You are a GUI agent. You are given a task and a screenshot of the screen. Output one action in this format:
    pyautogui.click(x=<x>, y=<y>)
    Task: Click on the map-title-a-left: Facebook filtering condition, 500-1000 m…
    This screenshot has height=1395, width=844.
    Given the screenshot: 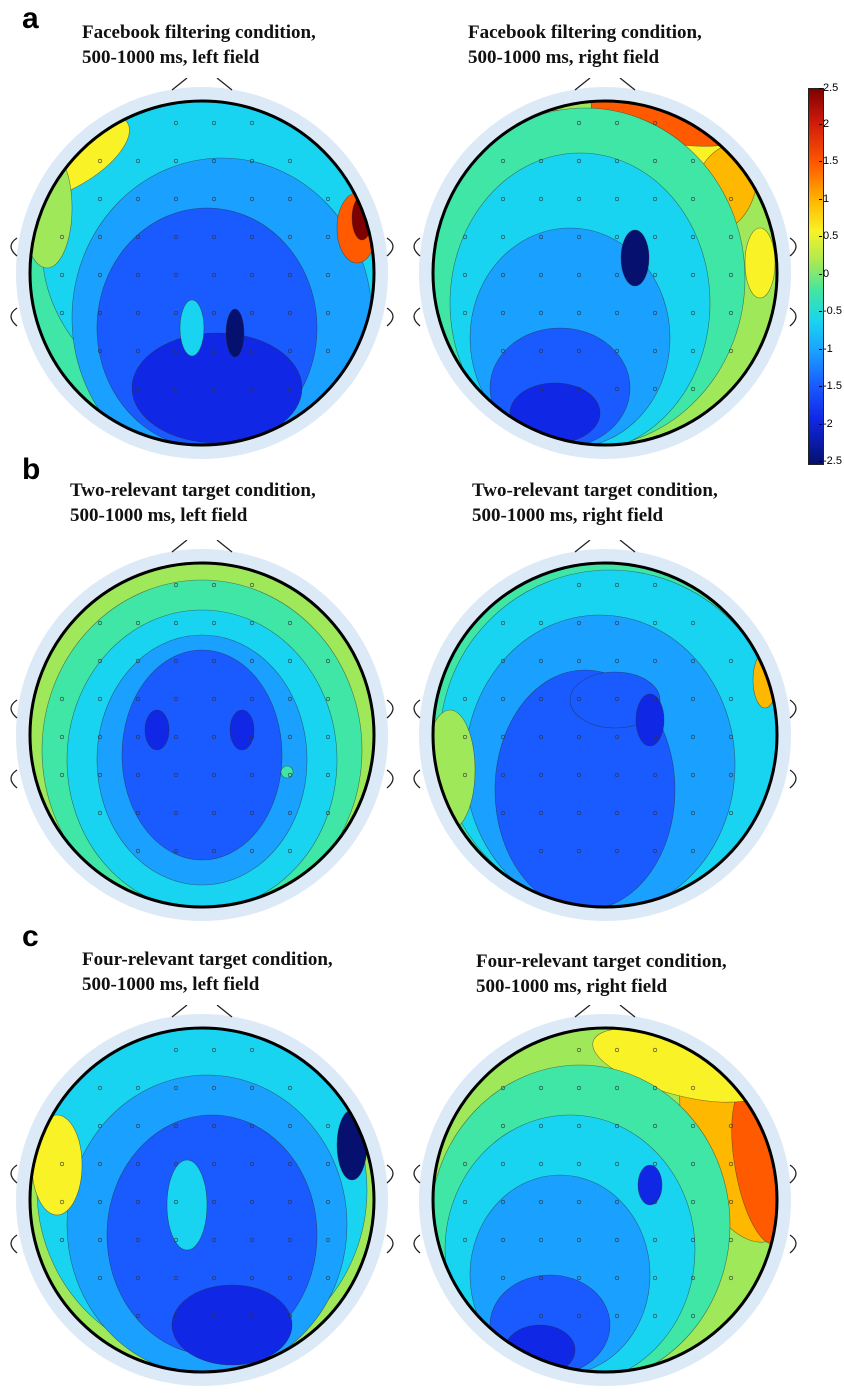 What is the action you would take?
    pyautogui.click(x=199, y=45)
    